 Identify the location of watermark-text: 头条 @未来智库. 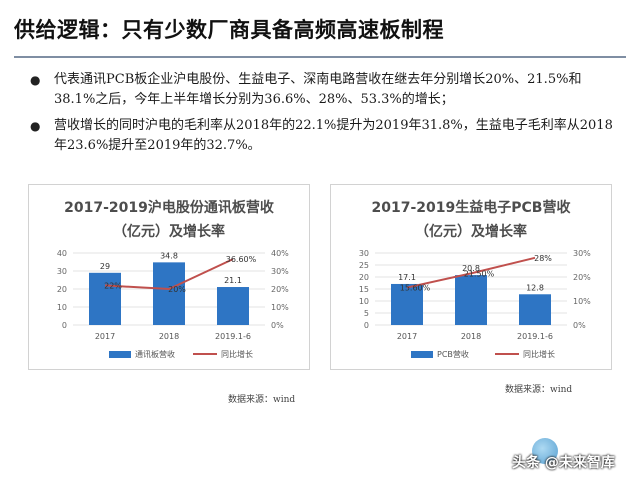
(563, 463).